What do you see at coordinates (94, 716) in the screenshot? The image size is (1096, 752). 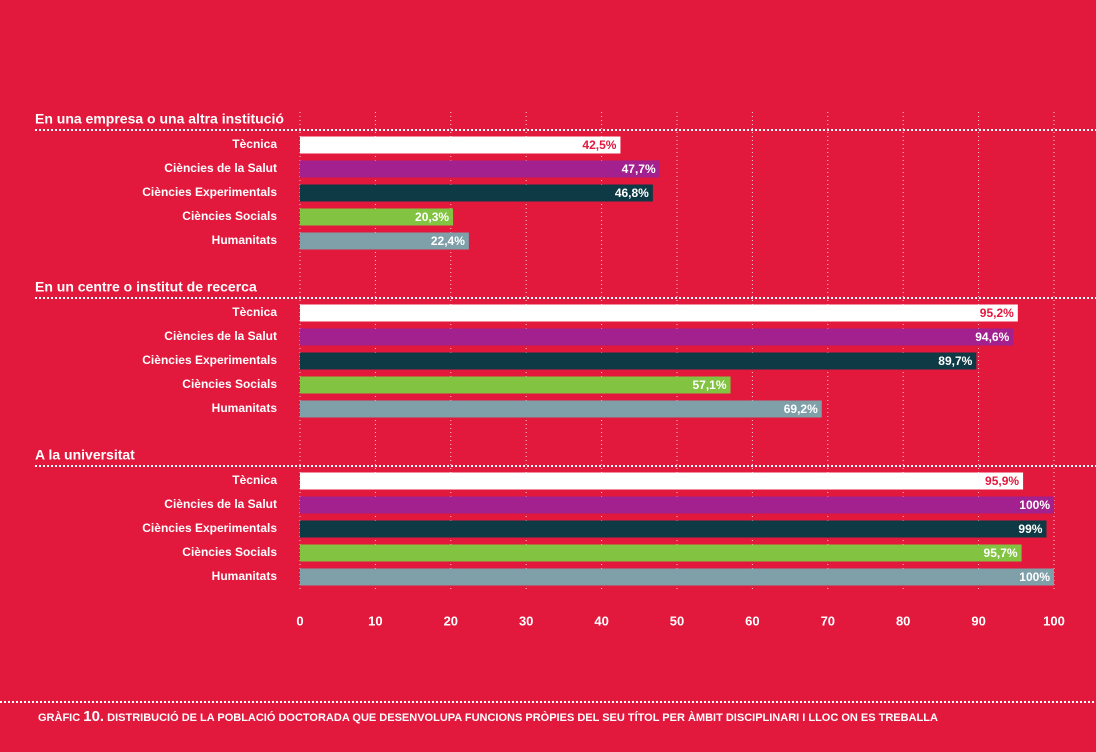 I see `caption-number: 10.` at bounding box center [94, 716].